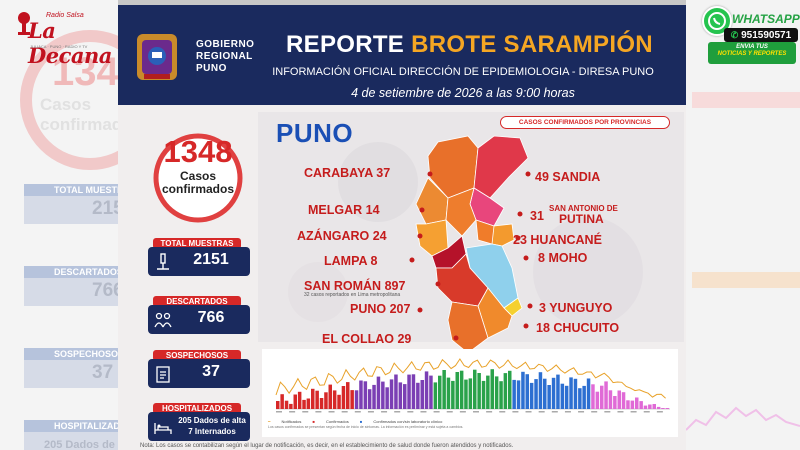 The height and width of the screenshot is (450, 800). Describe the element at coordinates (576, 308) in the screenshot. I see `label-yunguyo: 3 YUNGUYO` at that location.